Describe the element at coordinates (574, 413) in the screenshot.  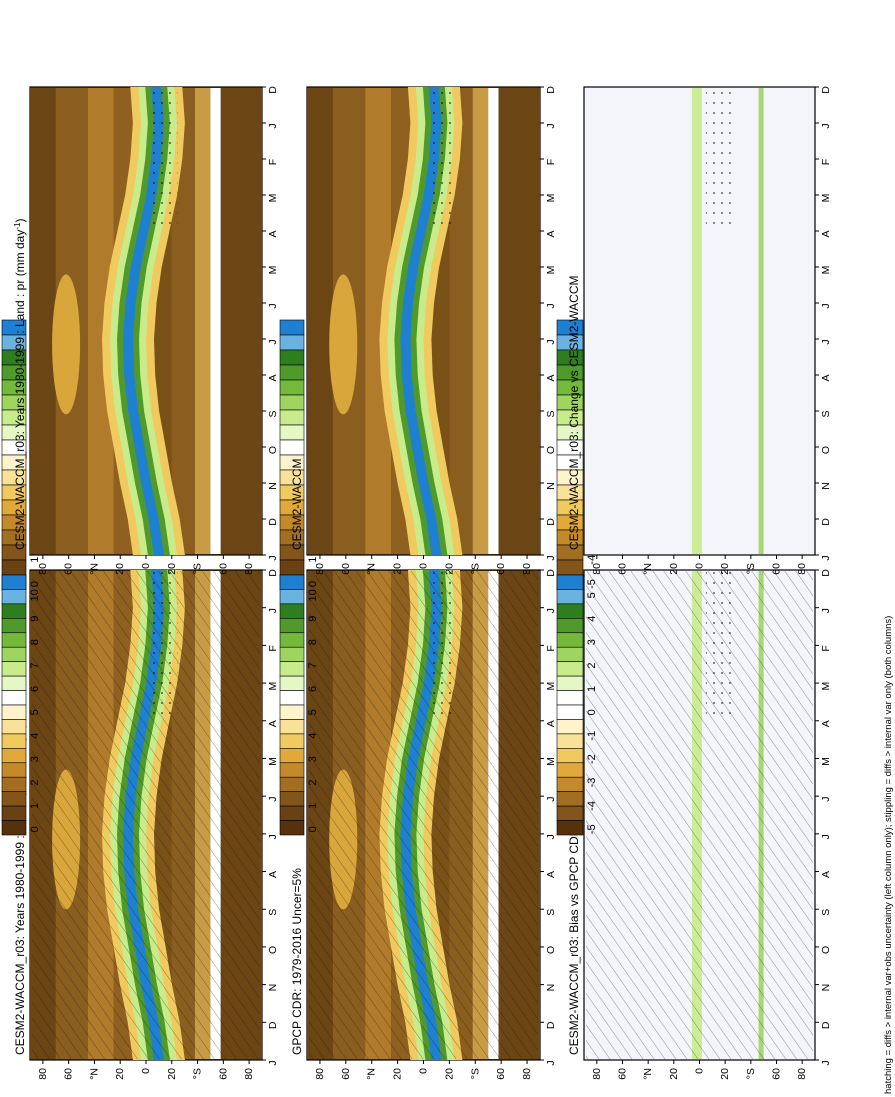
I see `panel-title: CESM2-WACCM_r03: Change vs CESM2-WACCM` at that location.